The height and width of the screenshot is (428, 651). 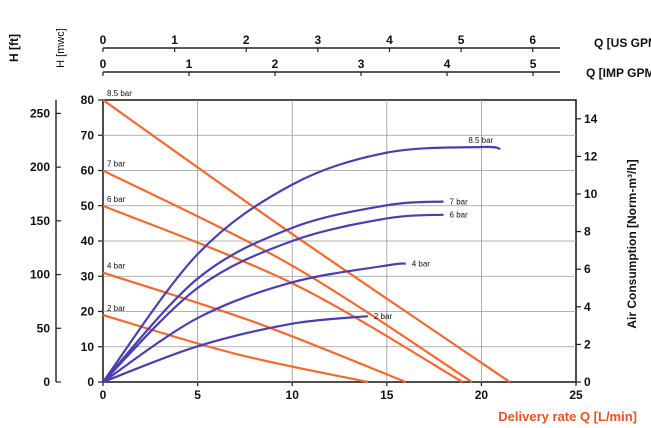 What do you see at coordinates (40, 275) in the screenshot?
I see `ft-tick-label: 100` at bounding box center [40, 275].